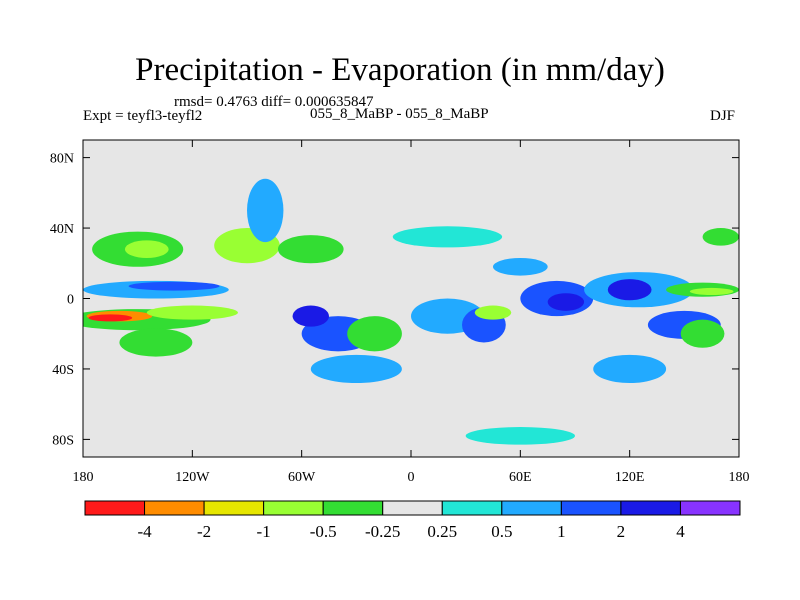 The height and width of the screenshot is (600, 800). I want to click on colorbar-label: 0.25, so click(442, 531).